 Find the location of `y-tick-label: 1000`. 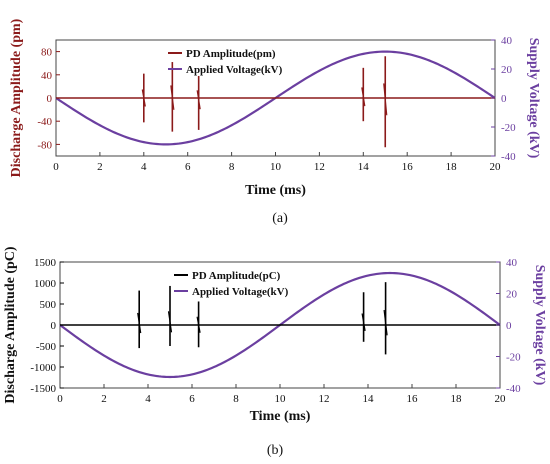

y-tick-label: 1000 is located at coordinates (45, 284).